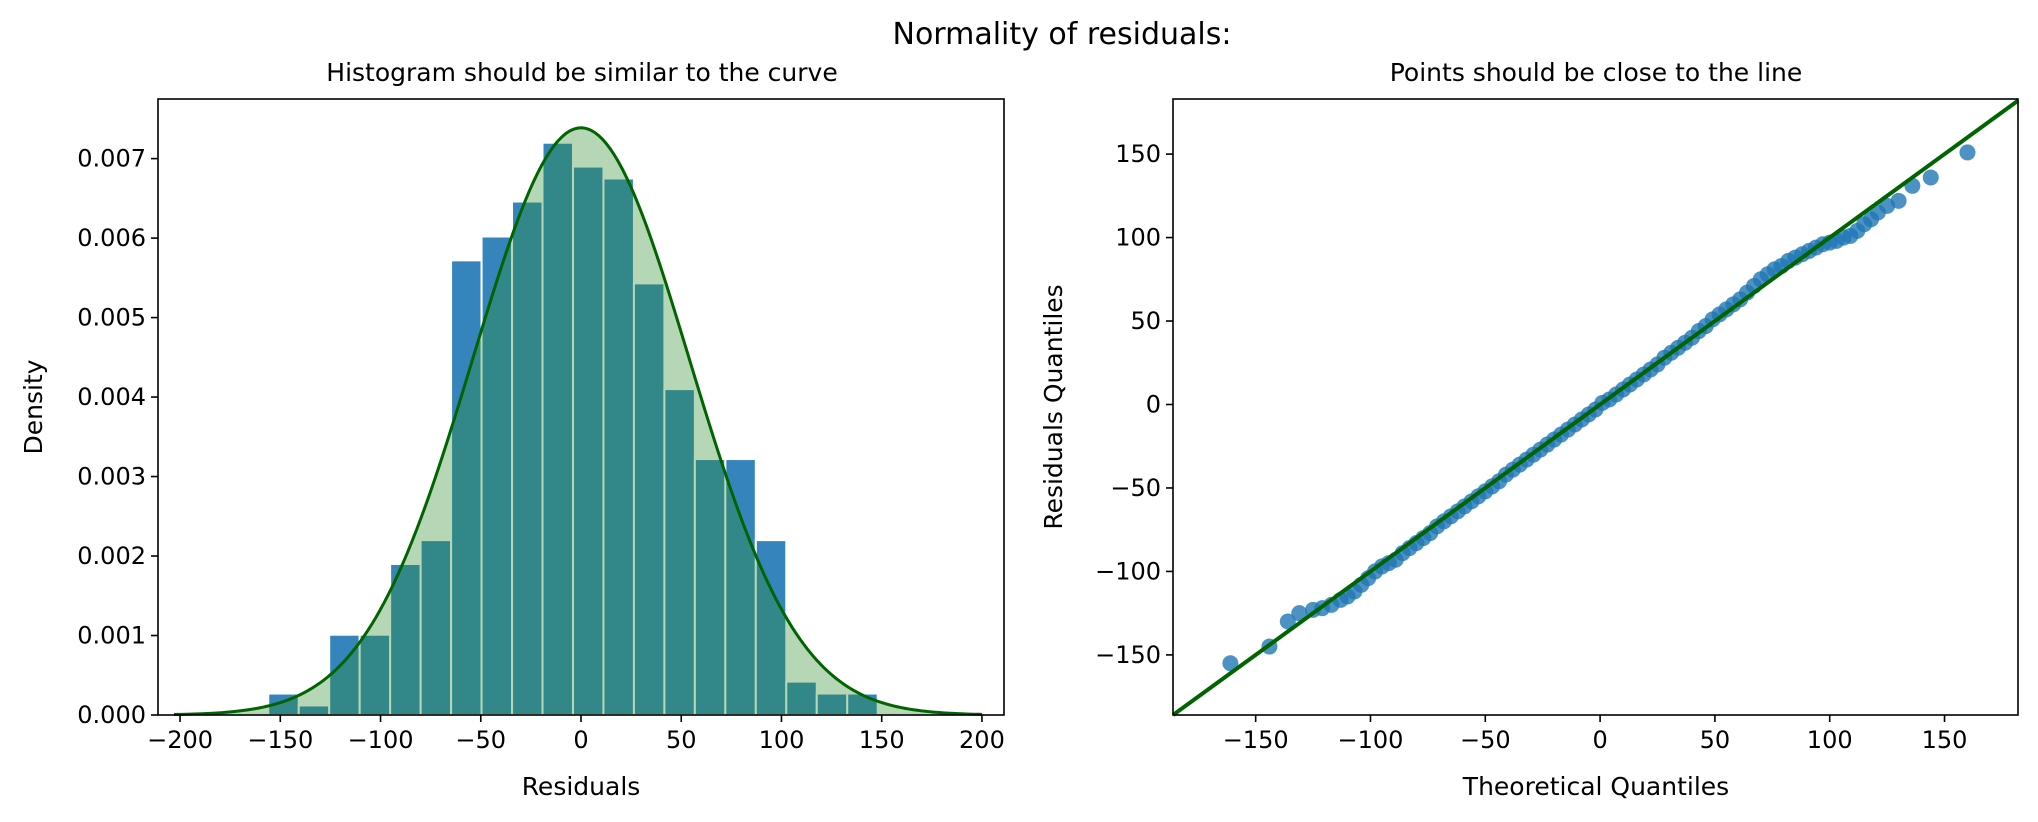 This screenshot has height=822, width=2038. Describe the element at coordinates (1145, 321) in the screenshot. I see `y-tick-label: 50` at that location.